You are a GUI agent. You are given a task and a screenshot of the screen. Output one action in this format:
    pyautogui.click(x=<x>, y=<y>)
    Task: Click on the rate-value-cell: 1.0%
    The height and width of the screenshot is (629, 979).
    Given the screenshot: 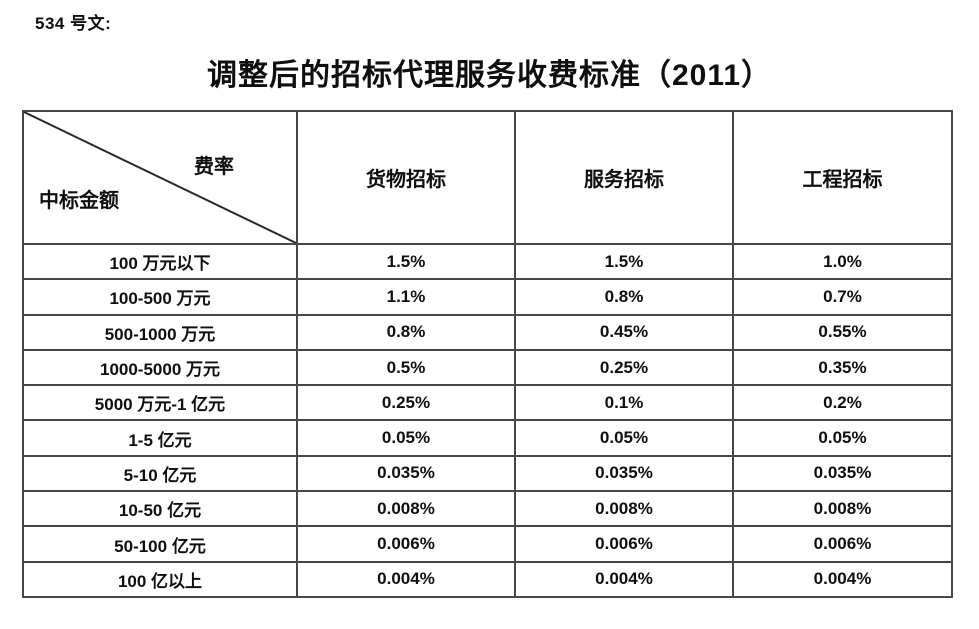 What is the action you would take?
    pyautogui.click(x=842, y=261)
    